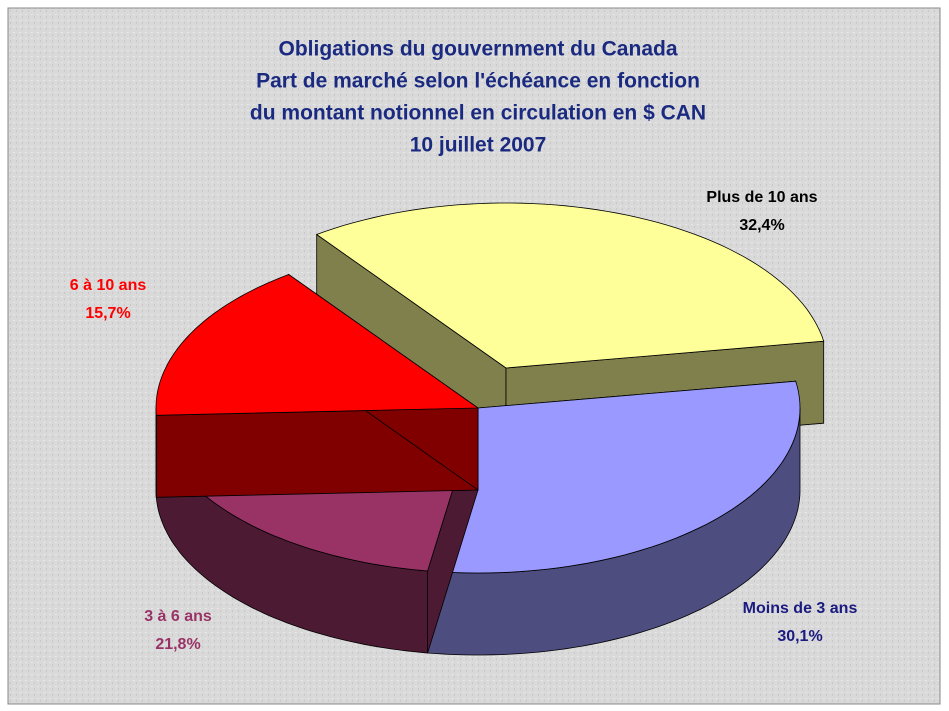 The width and height of the screenshot is (949, 711). I want to click on value-label: 21,8%, so click(177, 644).